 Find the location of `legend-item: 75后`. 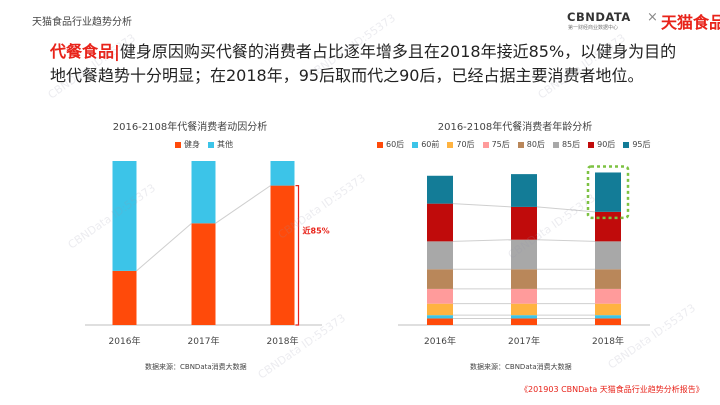

legend-item: 75后 is located at coordinates (496, 144).